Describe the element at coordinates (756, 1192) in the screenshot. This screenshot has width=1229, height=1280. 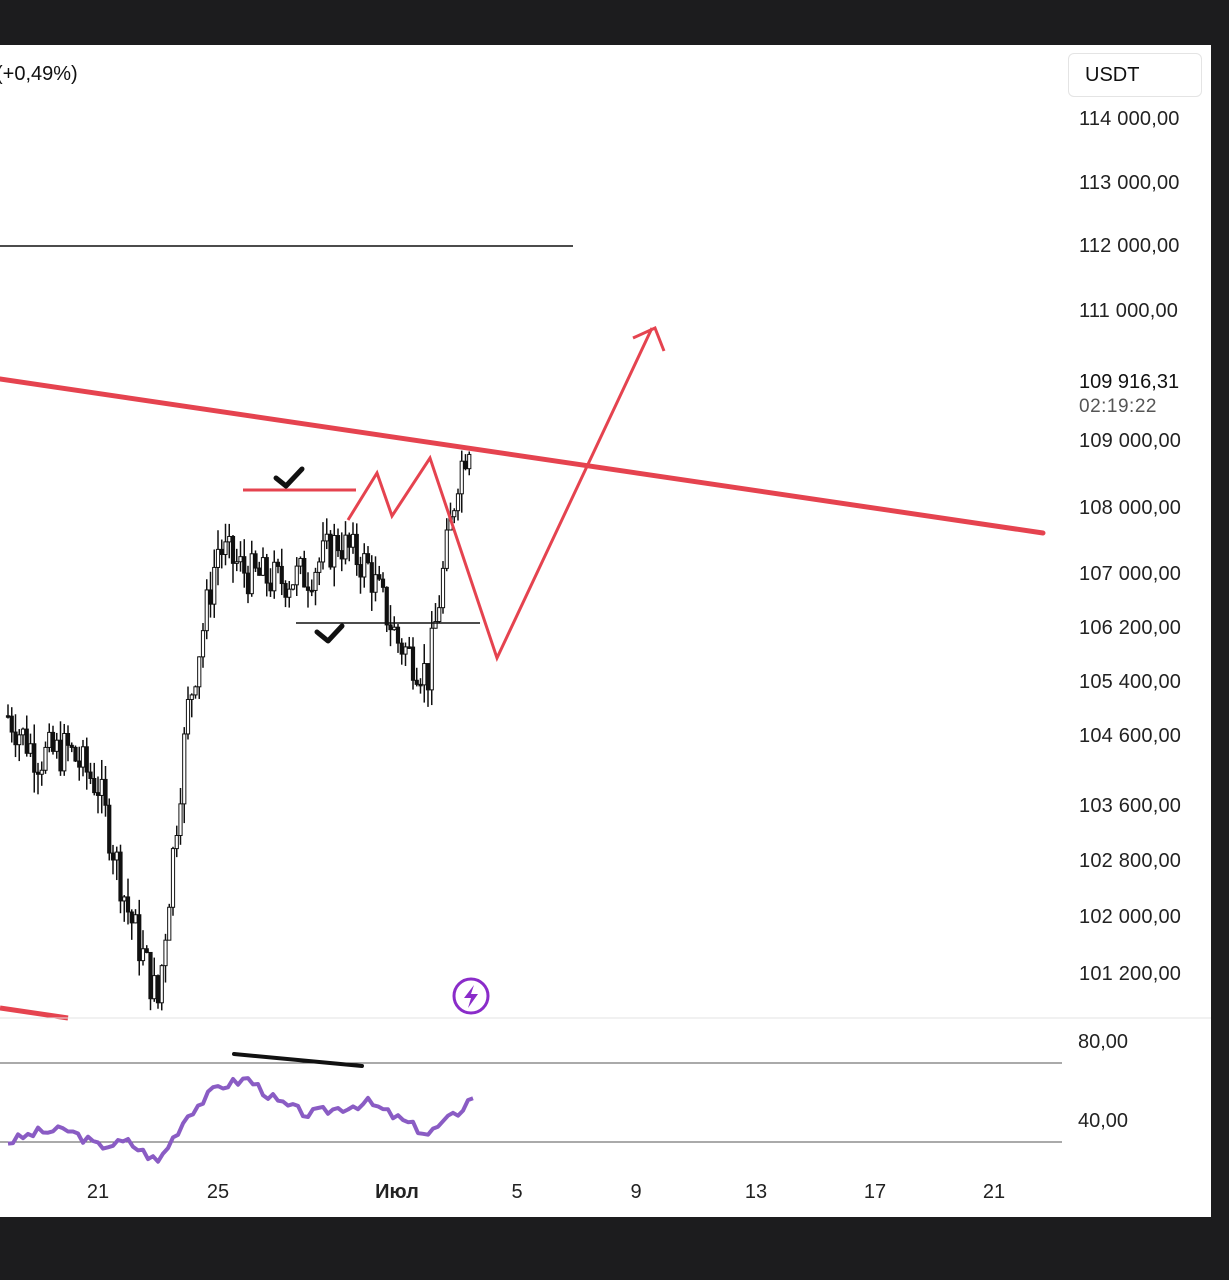
I see `time-tick: 13` at that location.